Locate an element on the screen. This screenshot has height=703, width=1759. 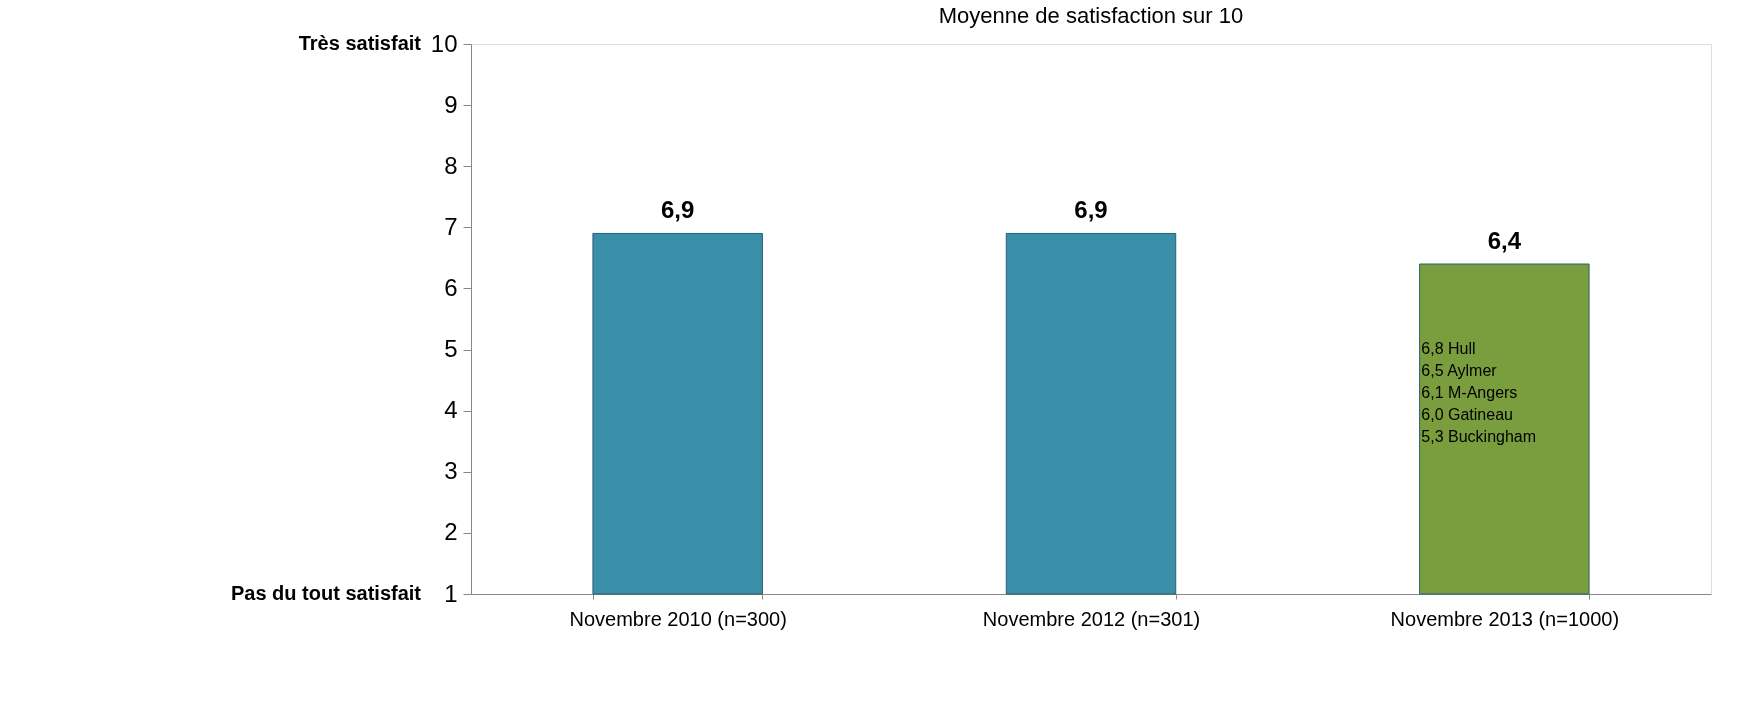
data-label: 6,4 is located at coordinates (1504, 240).